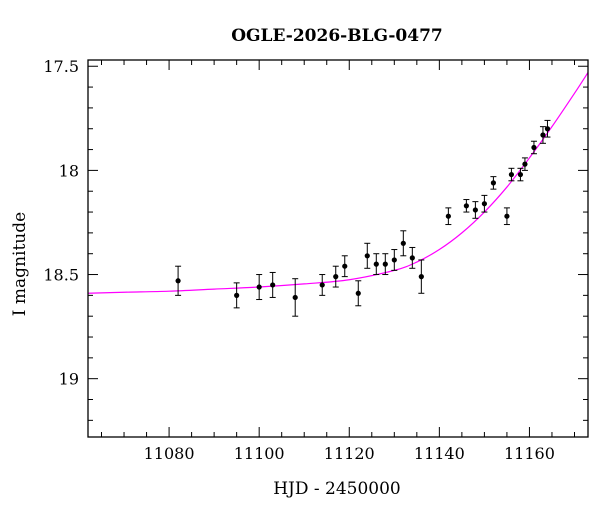 This screenshot has height=512, width=600. Describe the element at coordinates (337, 489) in the screenshot. I see `x-axis-label: HJD - 2450000` at that location.